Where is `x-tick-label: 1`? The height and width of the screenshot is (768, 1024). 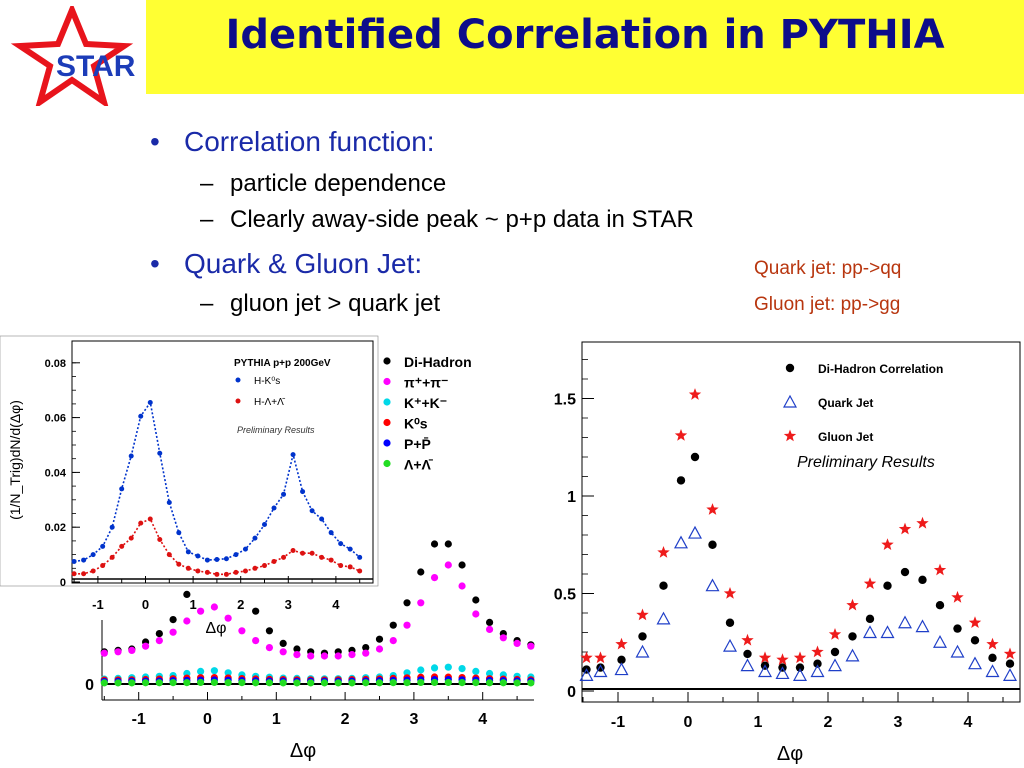
x-tick-label: 1 is located at coordinates (192, 604).